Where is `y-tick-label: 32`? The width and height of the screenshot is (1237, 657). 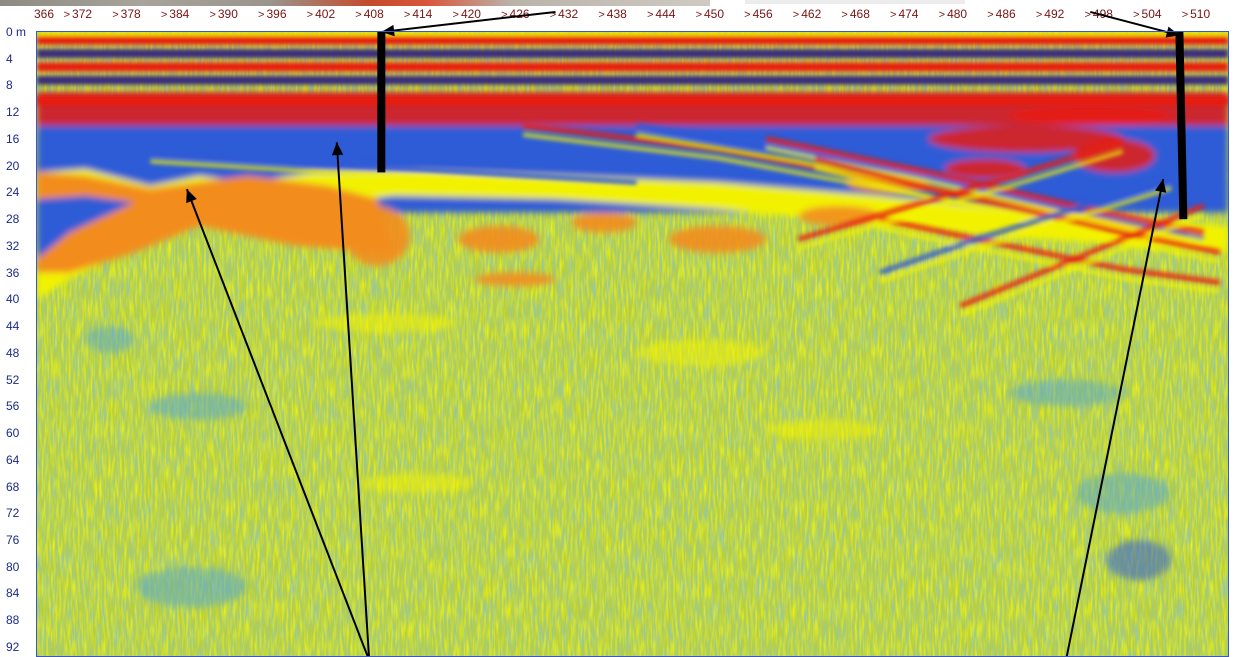
y-tick-label: 32 is located at coordinates (13, 245).